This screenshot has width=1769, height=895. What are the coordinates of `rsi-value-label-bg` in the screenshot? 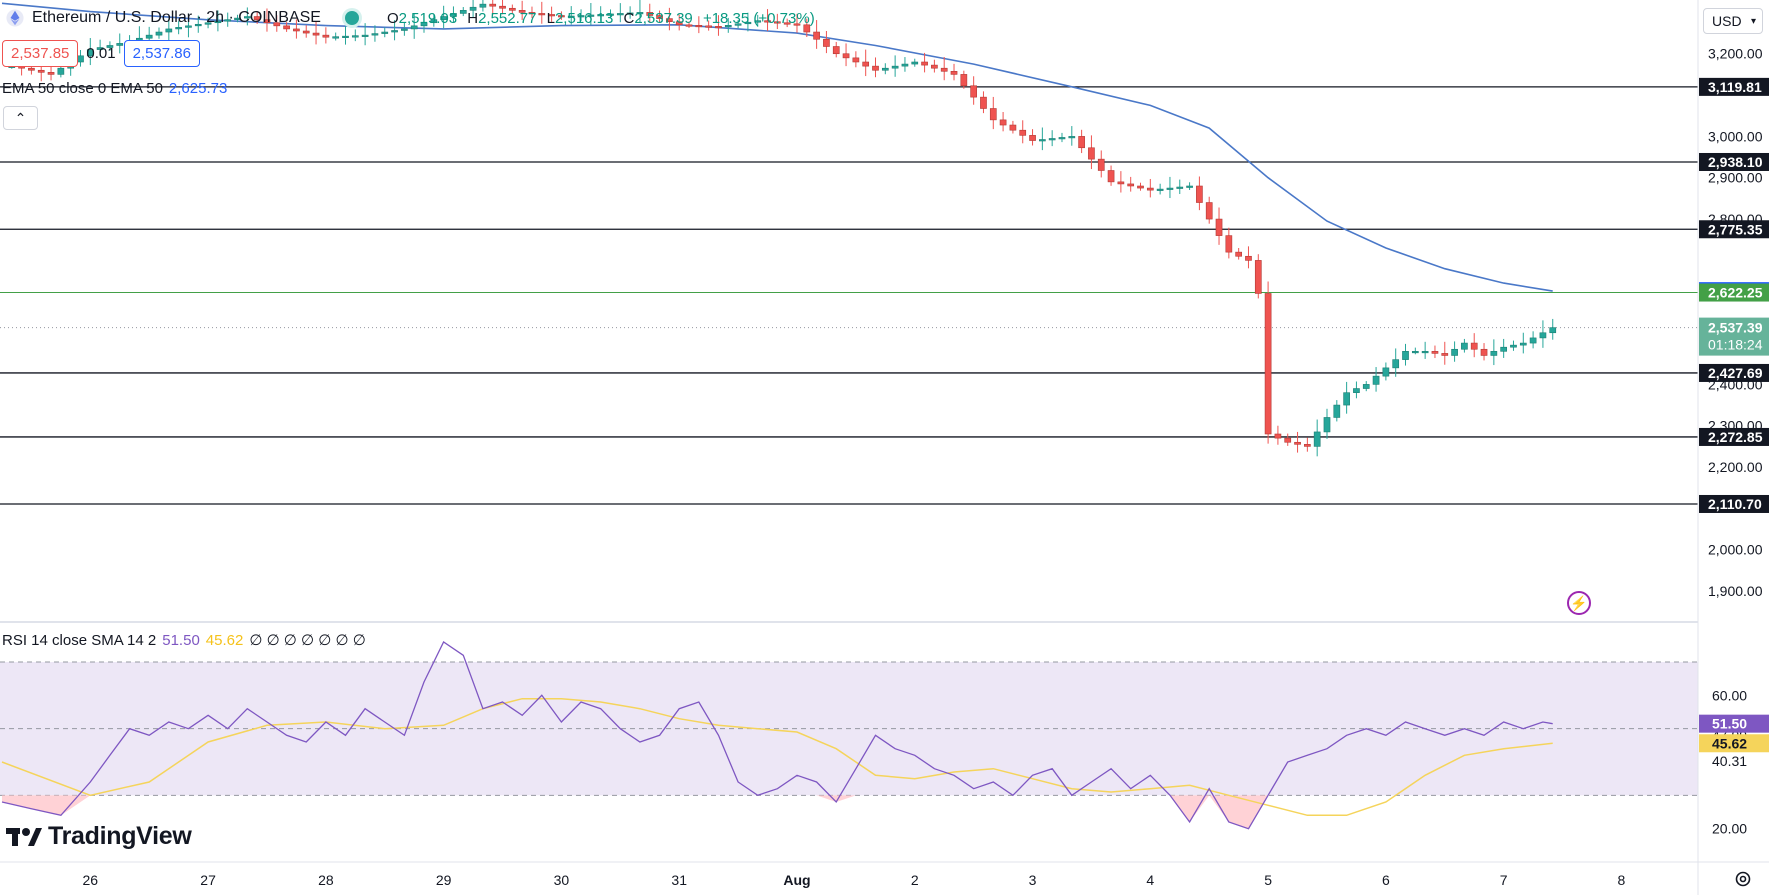 It's located at (1734, 723).